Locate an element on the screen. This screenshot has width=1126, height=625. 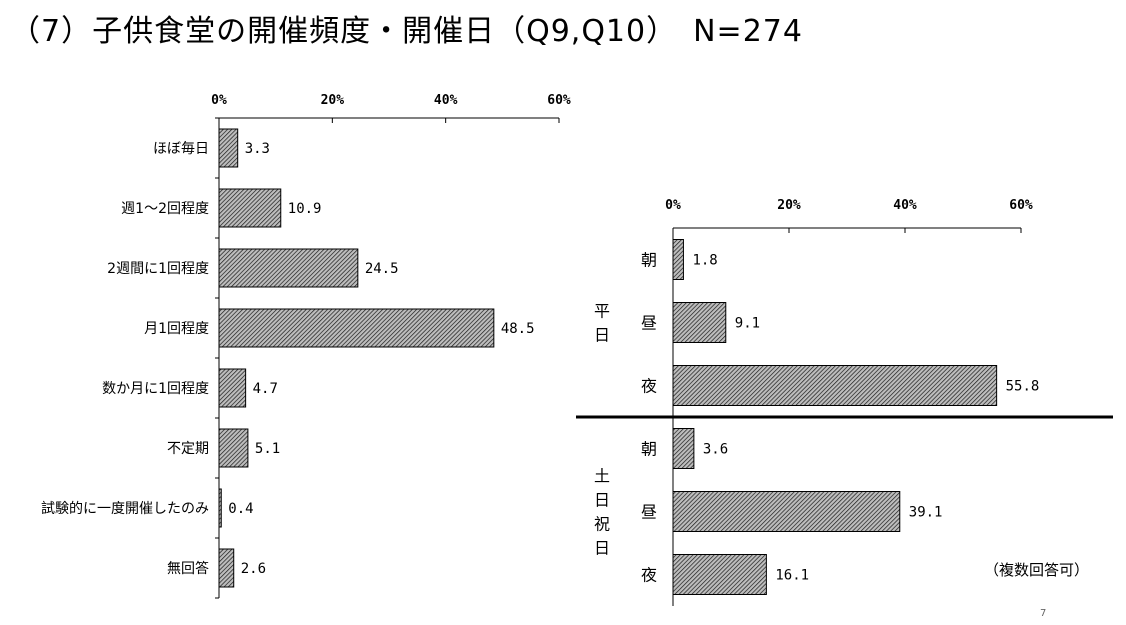
value-label: 9.1 is located at coordinates (747, 324).